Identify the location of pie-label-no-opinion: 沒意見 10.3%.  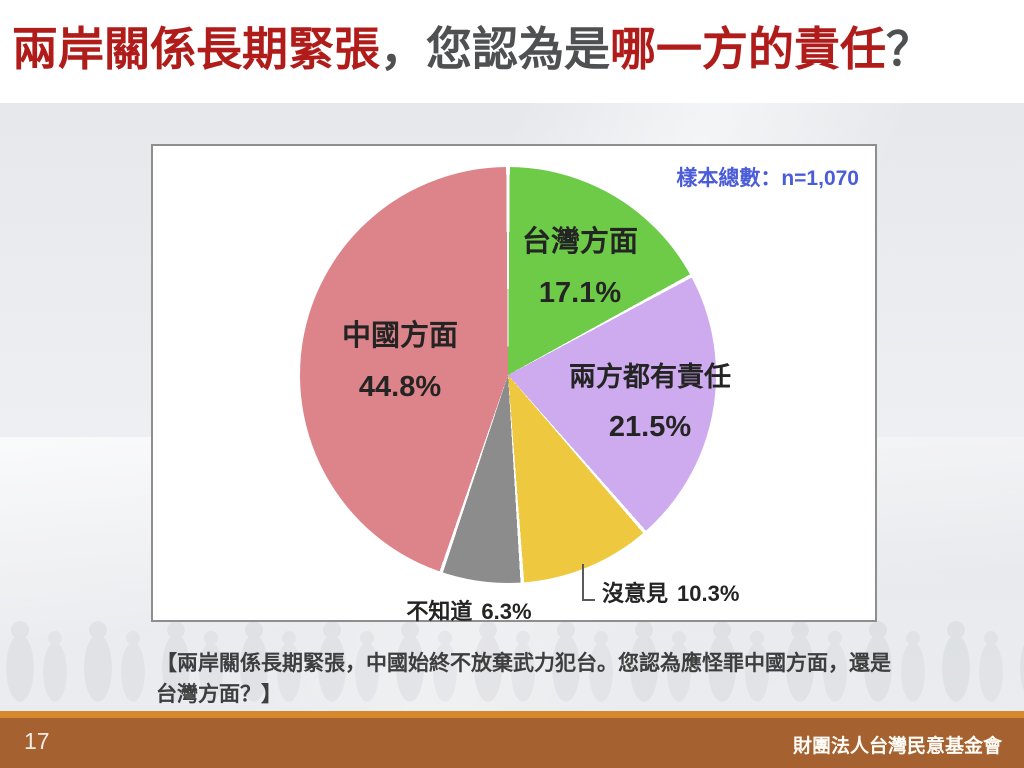
(670, 592).